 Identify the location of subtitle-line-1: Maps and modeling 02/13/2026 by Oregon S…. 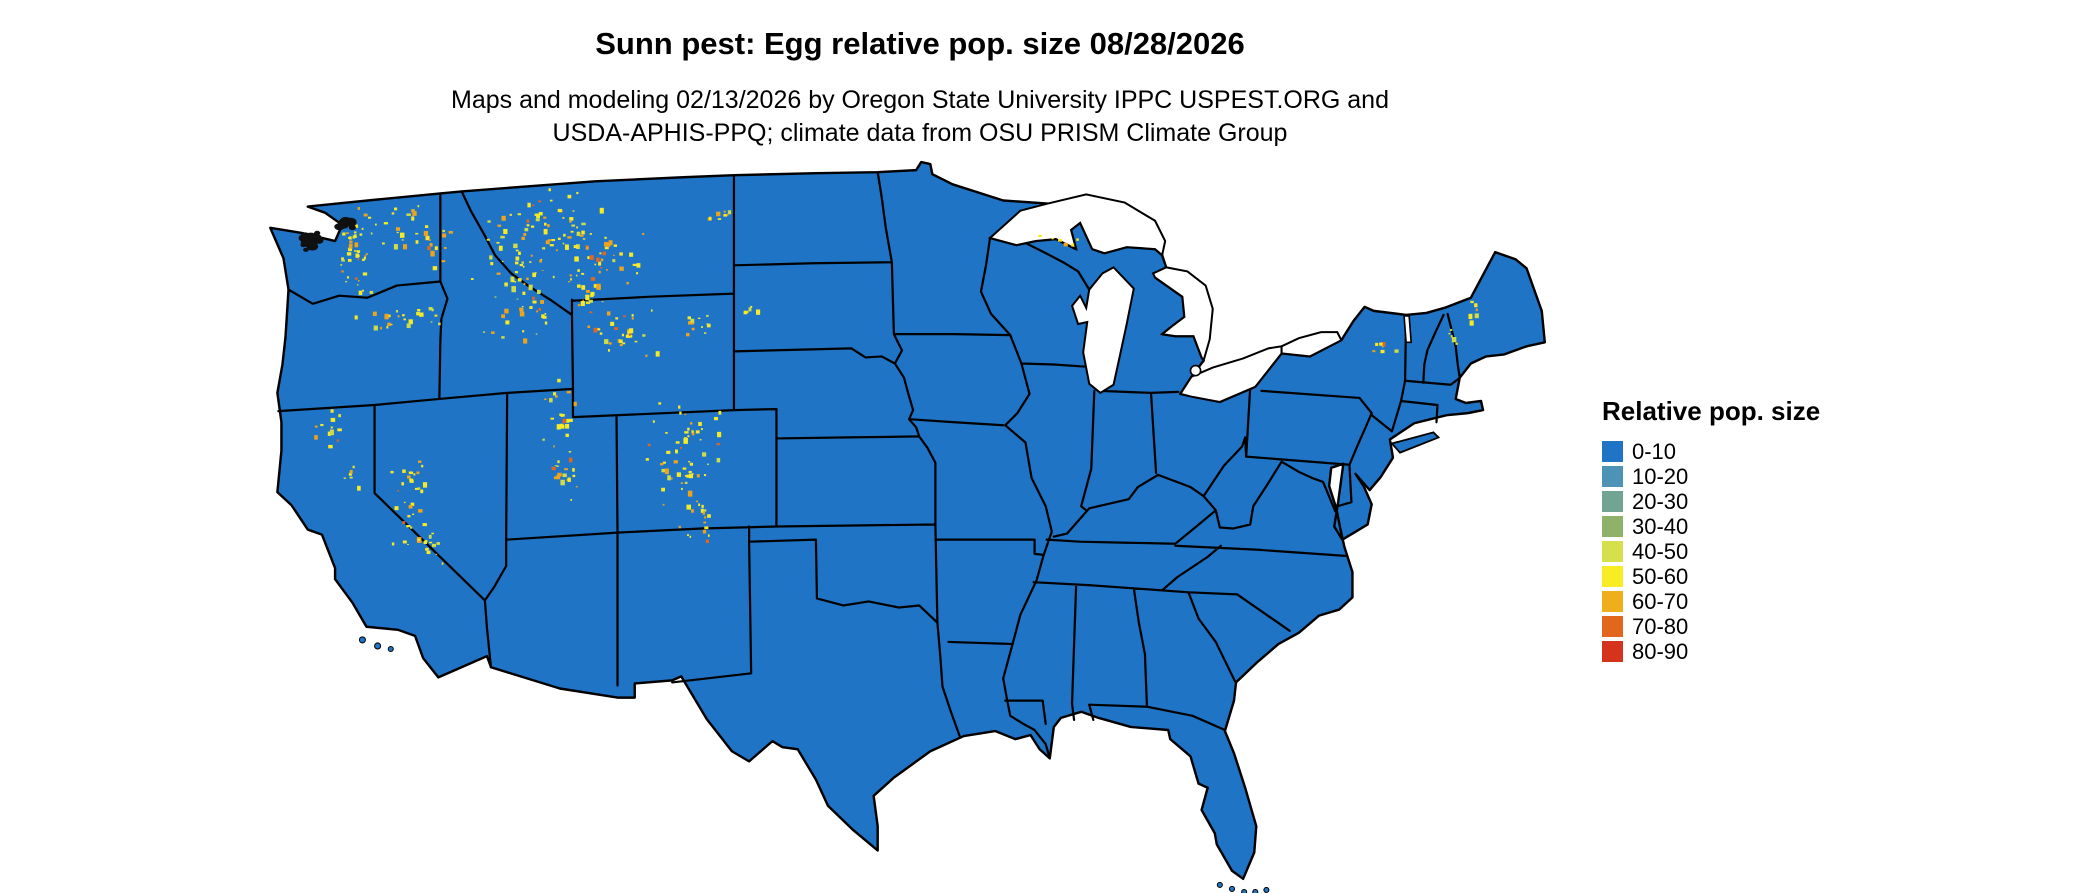
(920, 100).